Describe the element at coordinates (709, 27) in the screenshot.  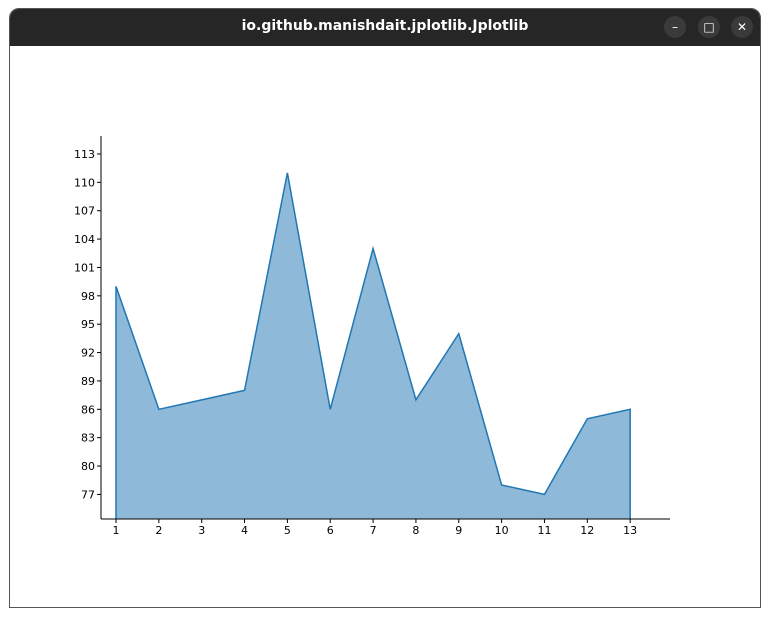
I see `maximize-button: □` at that location.